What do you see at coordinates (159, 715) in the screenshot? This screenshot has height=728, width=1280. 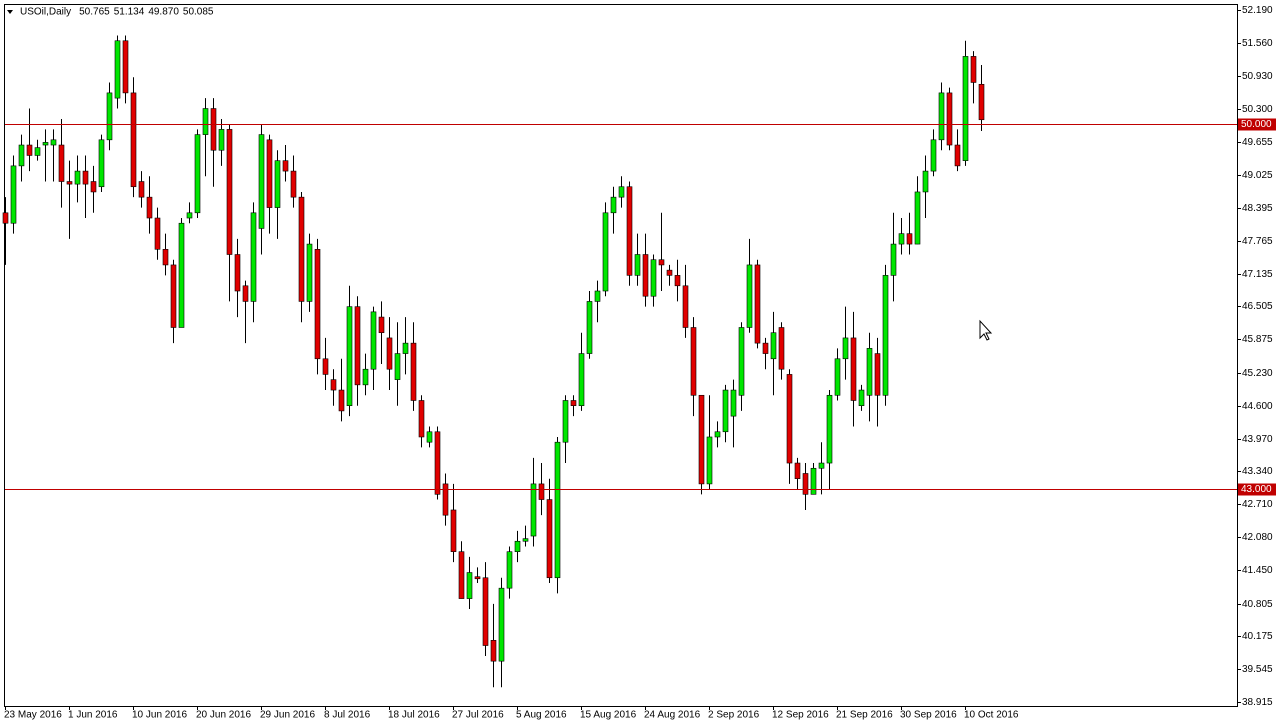 I see `x-tick-label: 10 Jun 2016` at bounding box center [159, 715].